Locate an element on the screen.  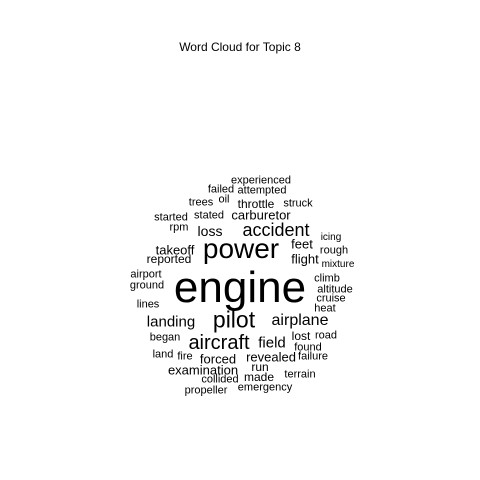
word-experienced: experienced is located at coordinates (261, 180).